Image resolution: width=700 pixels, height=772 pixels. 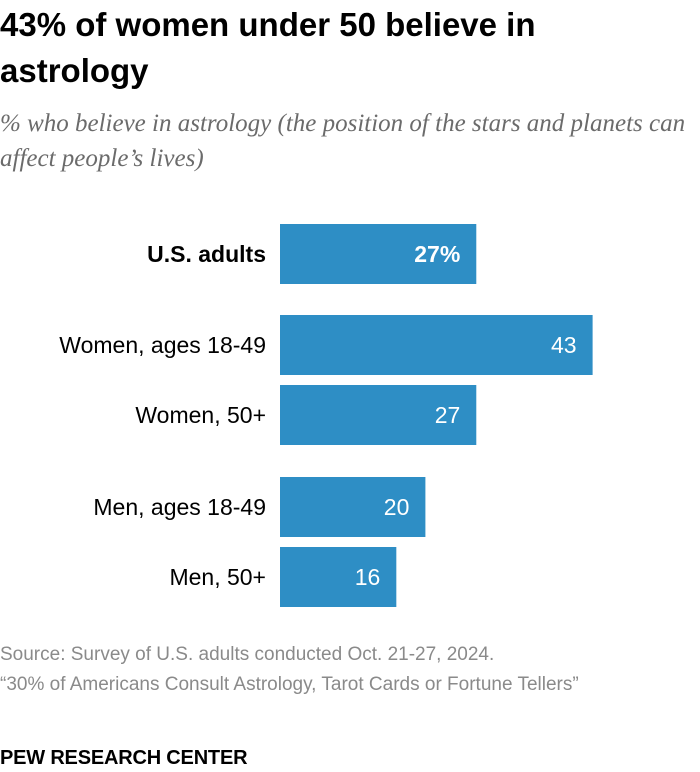 I want to click on bar-u-s-adults, so click(x=378, y=254).